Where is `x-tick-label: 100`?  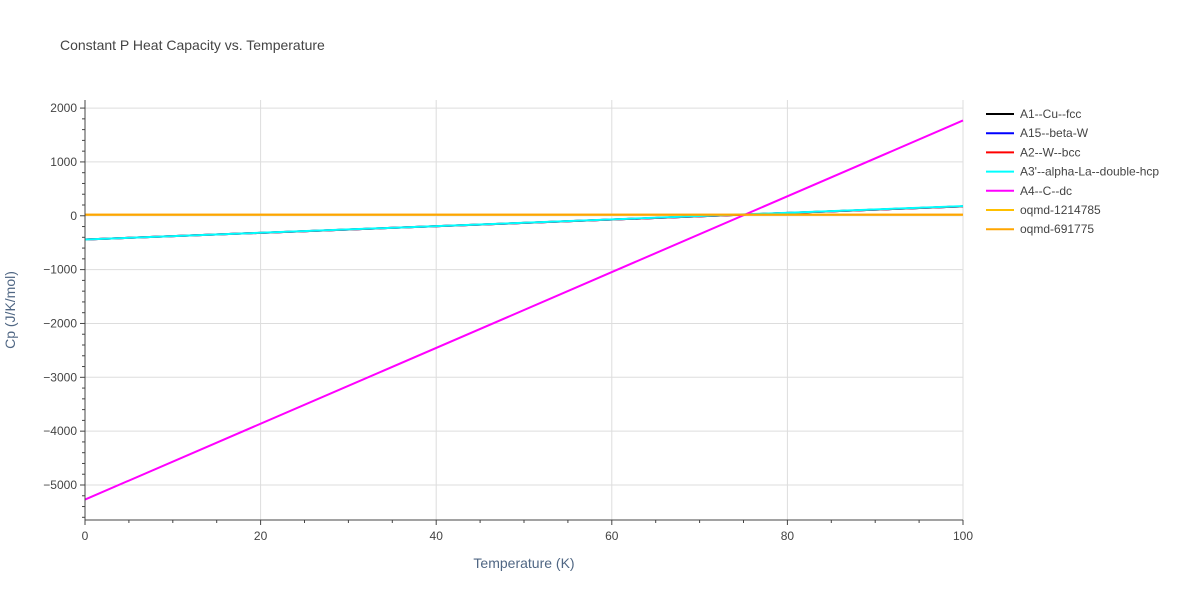 x-tick-label: 100 is located at coordinates (963, 536).